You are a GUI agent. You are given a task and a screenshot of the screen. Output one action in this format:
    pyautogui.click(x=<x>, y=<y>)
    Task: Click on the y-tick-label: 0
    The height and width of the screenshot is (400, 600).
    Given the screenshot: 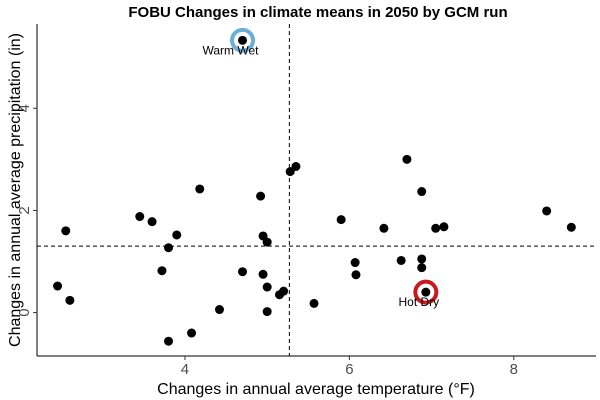 What is the action you would take?
    pyautogui.click(x=24, y=312)
    